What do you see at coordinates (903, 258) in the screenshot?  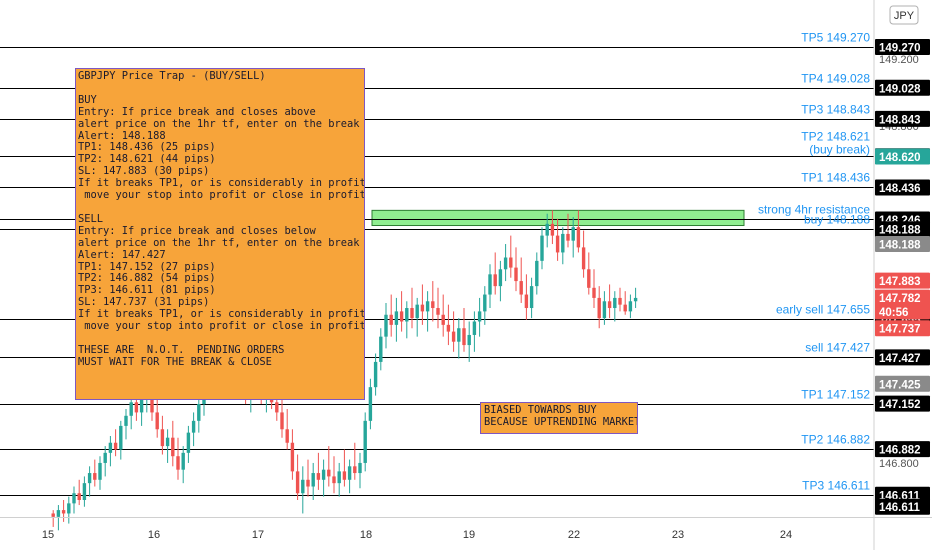 I see `price-axis` at bounding box center [903, 258].